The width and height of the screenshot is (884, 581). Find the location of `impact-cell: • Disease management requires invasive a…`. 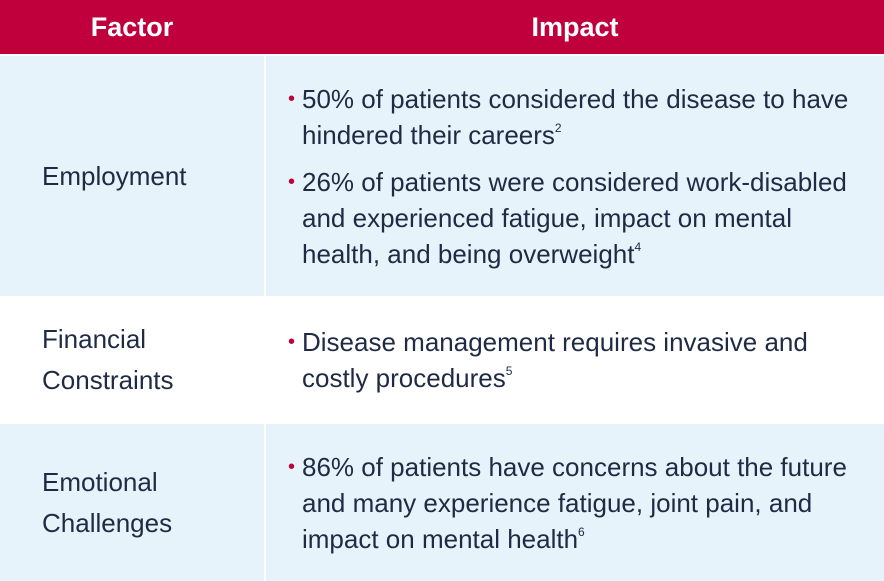

impact-cell: • Disease management requires invasive a… is located at coordinates (575, 360).